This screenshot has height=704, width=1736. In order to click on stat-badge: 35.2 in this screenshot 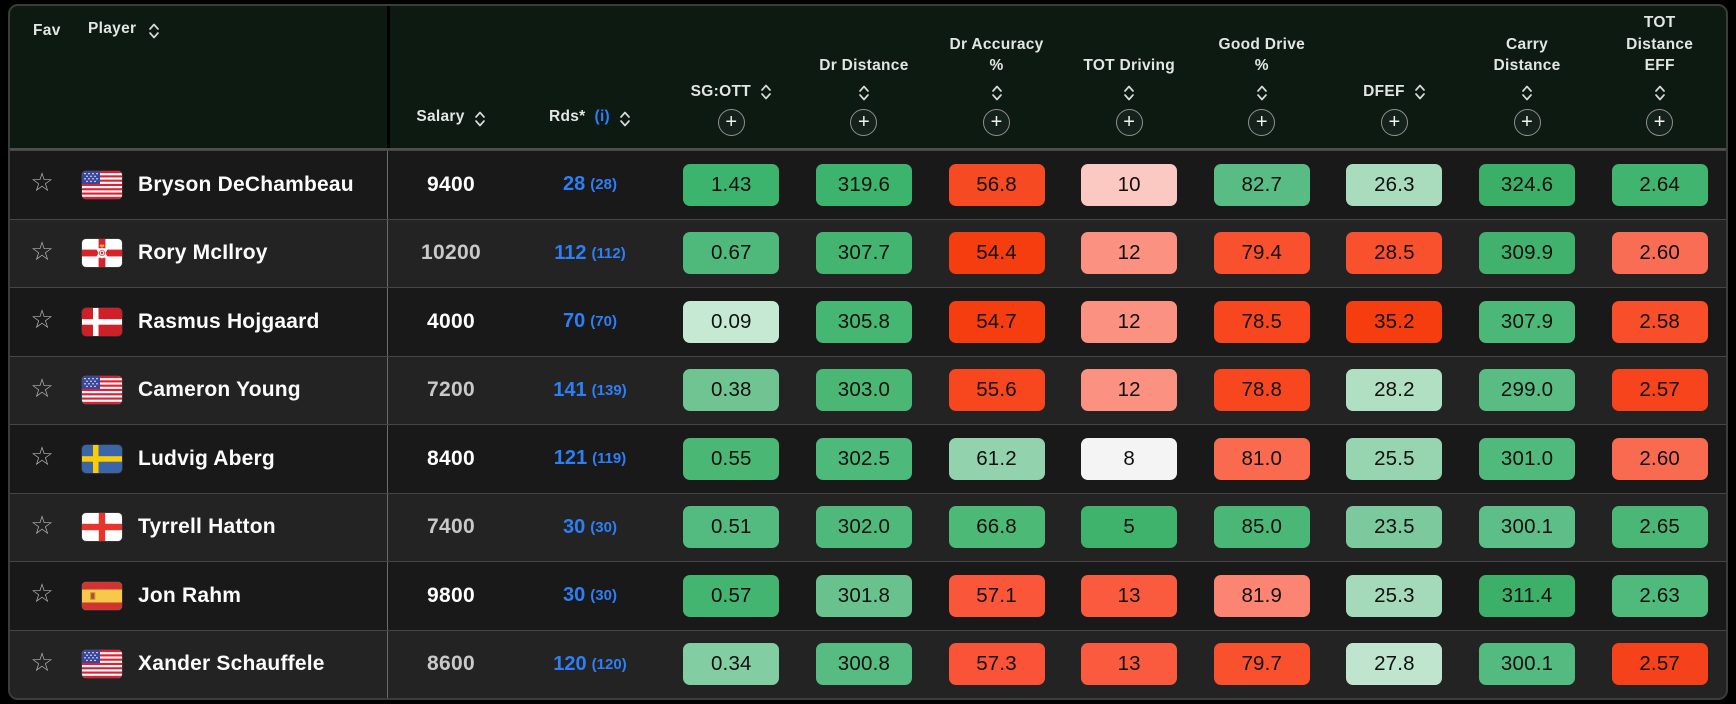, I will do `click(1394, 321)`.